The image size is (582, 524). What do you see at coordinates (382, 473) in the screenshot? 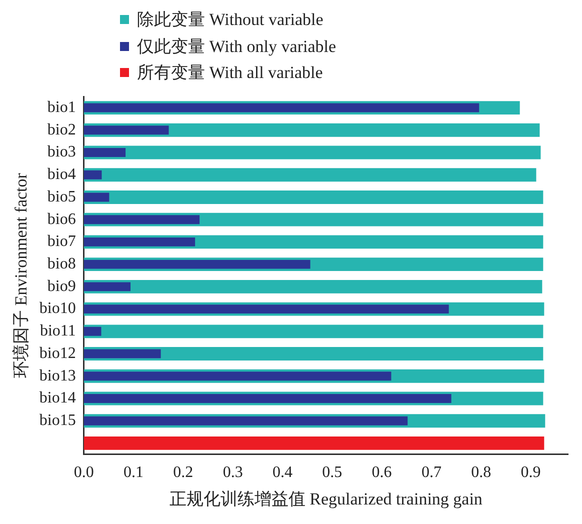
I see `x-tick-label: 0.6` at bounding box center [382, 473].